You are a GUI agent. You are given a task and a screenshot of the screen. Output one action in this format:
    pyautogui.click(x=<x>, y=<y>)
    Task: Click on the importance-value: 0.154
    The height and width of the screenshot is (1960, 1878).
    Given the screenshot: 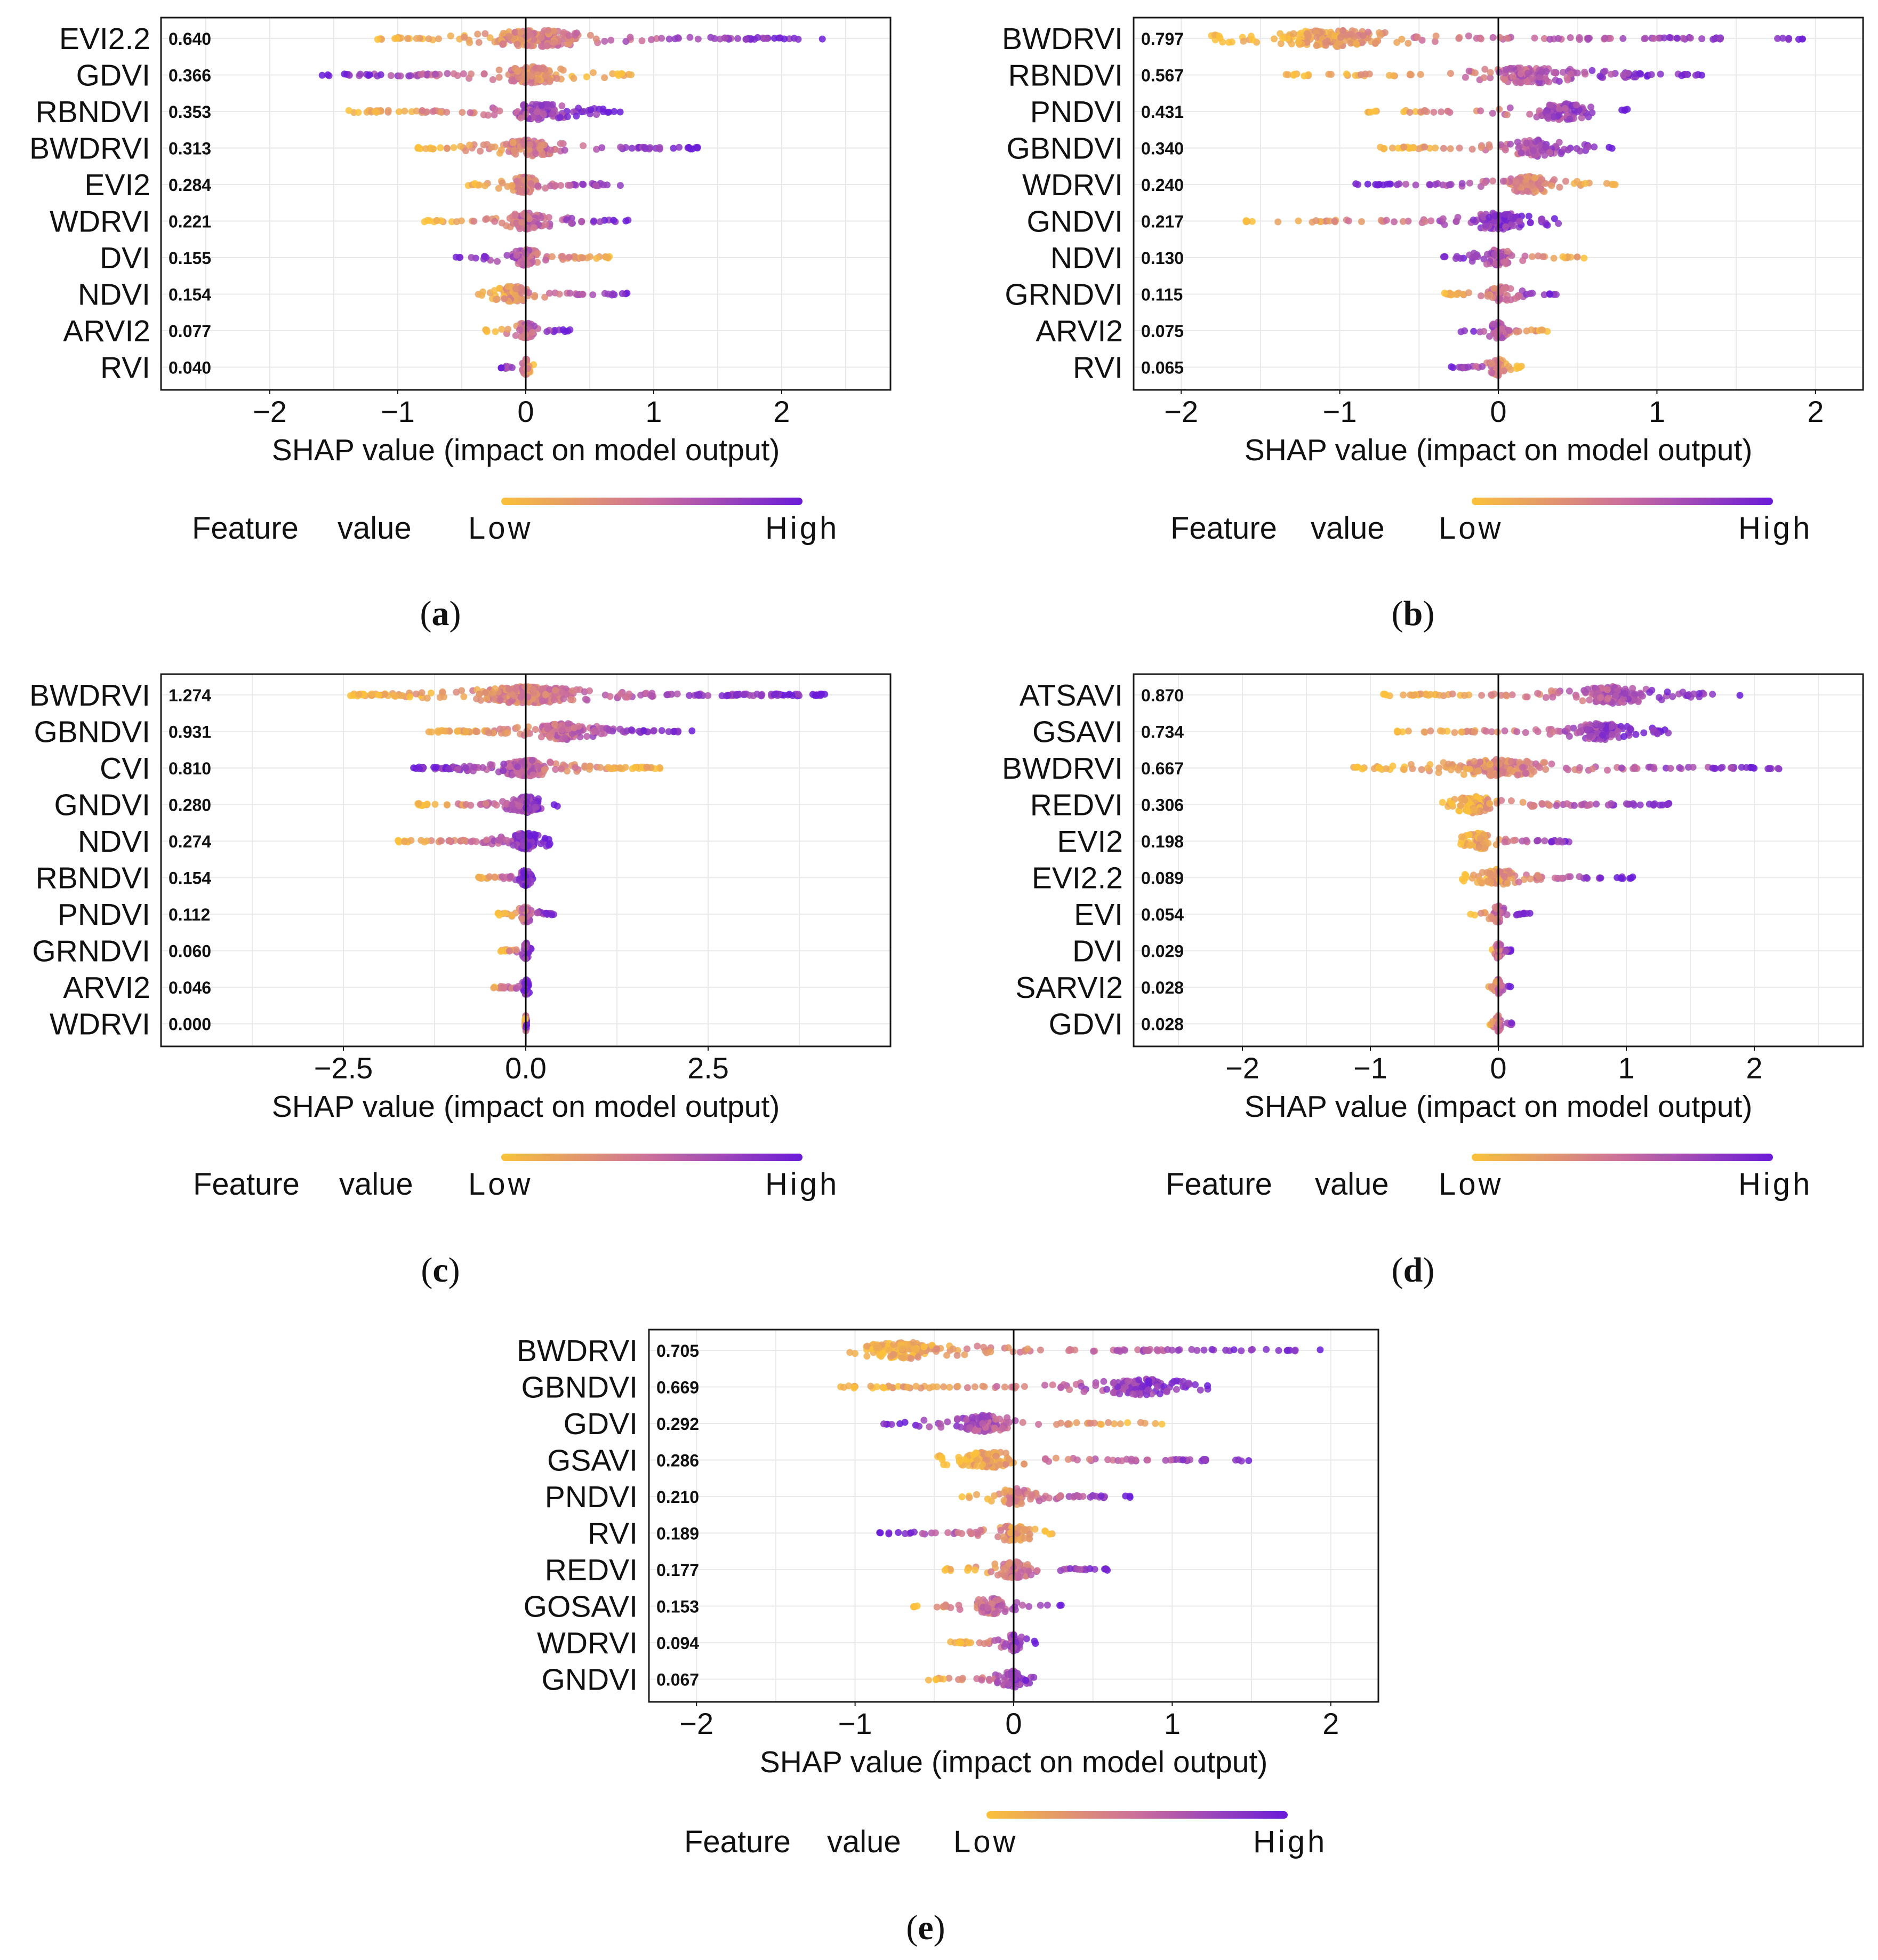 What is the action you would take?
    pyautogui.click(x=189, y=878)
    